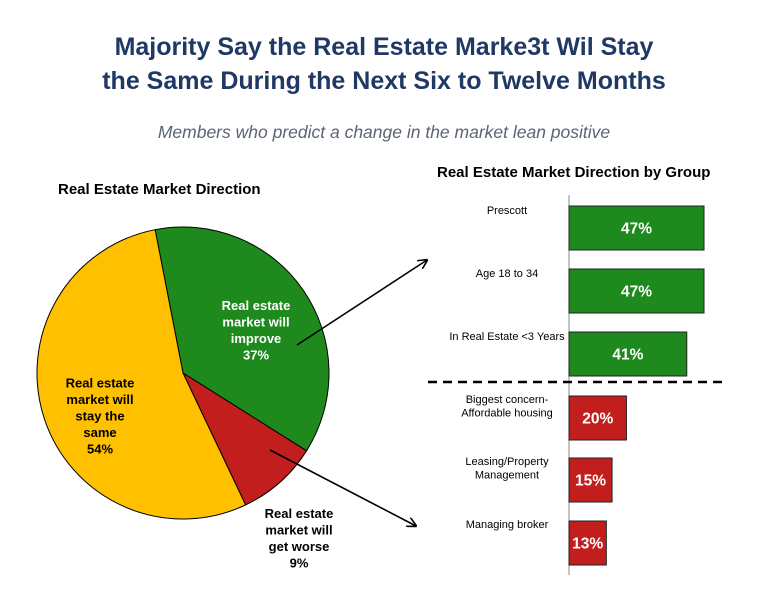  I want to click on bar-chart-title: Real Estate Market Direction by Group, so click(574, 172).